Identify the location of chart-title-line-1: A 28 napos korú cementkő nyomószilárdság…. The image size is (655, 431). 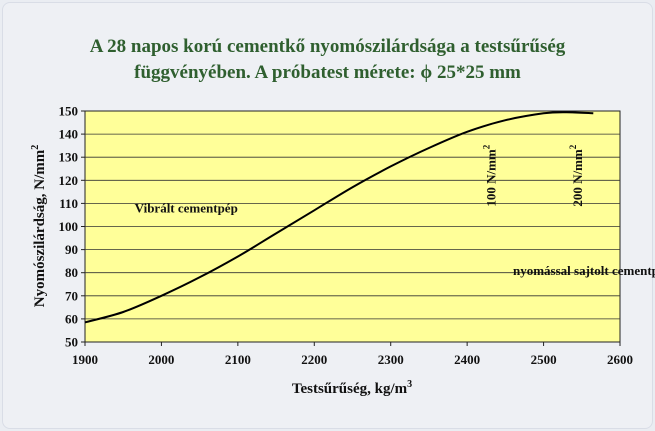
(327, 46).